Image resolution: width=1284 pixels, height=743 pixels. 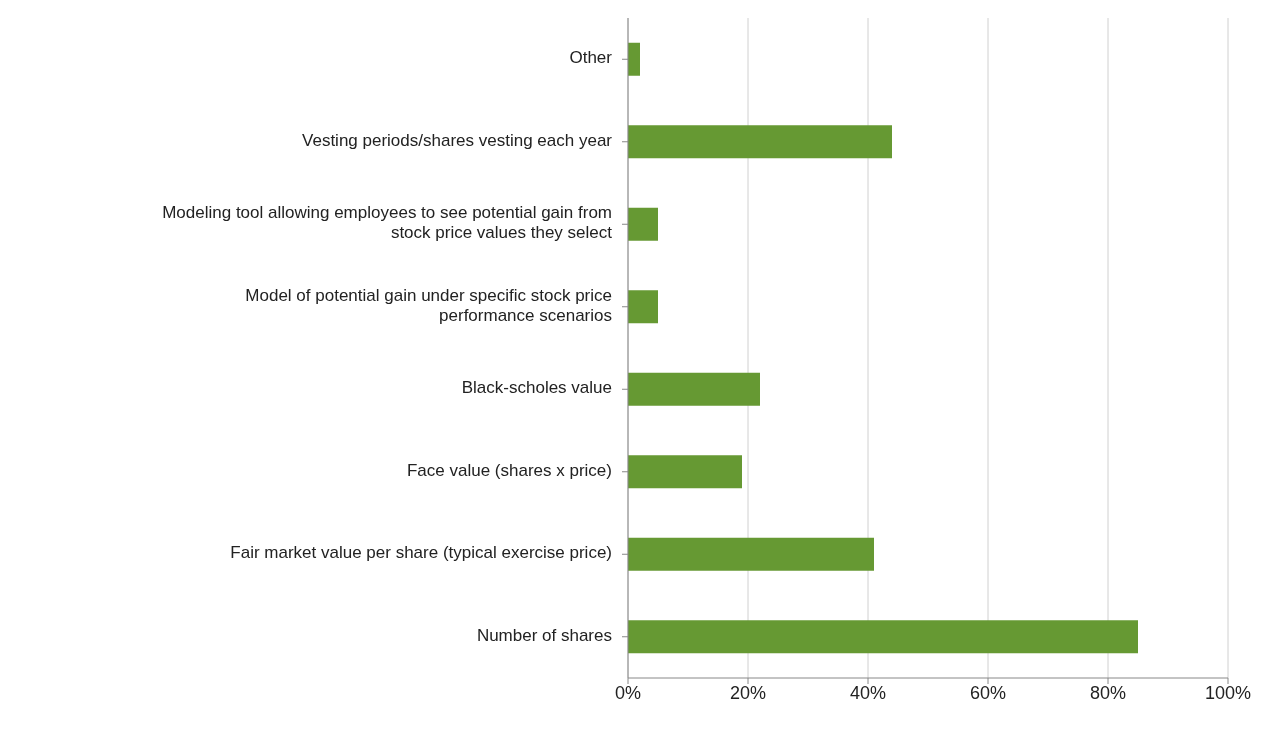 What do you see at coordinates (748, 692) in the screenshot?
I see `x-tick-label: 20%` at bounding box center [748, 692].